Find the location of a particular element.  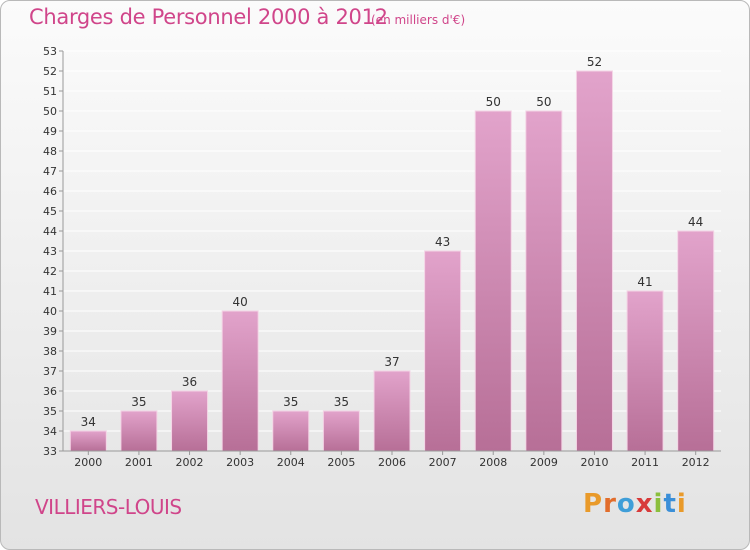

y-tick-label: 37 is located at coordinates (50, 371).